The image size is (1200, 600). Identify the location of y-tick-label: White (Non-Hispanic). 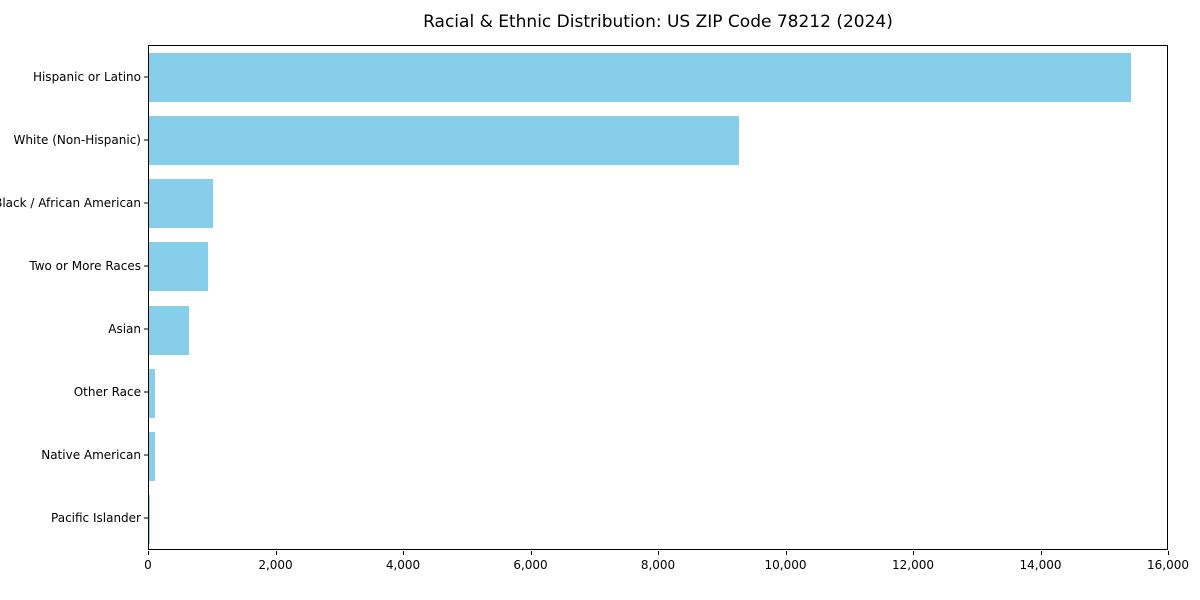
(77, 139).